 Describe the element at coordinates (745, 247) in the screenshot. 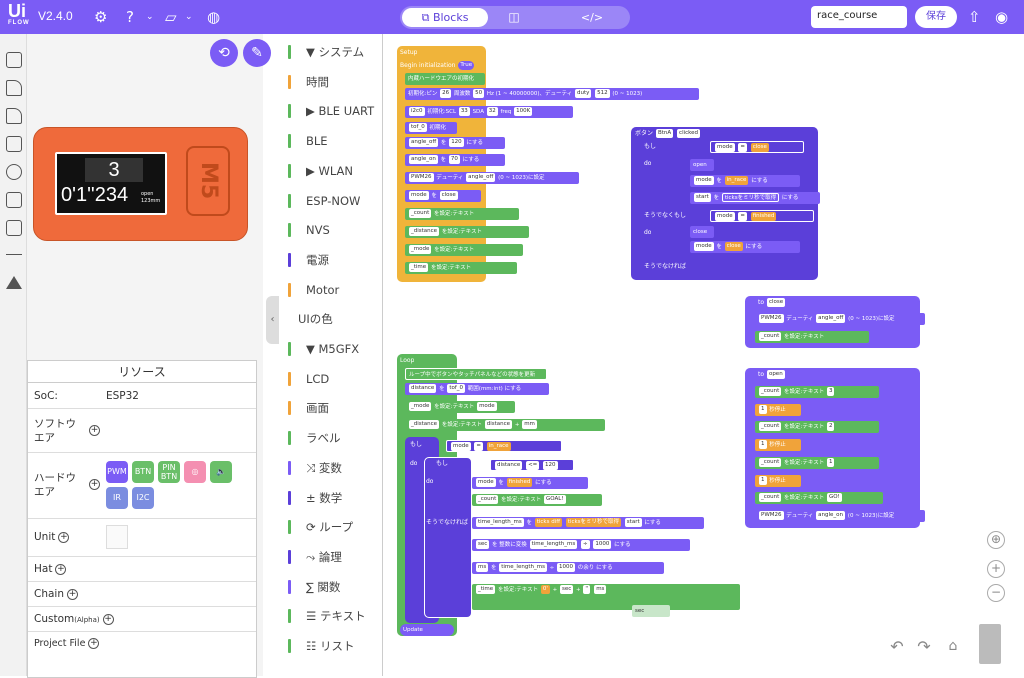

I see `set-mode-close: mode を close にする` at that location.